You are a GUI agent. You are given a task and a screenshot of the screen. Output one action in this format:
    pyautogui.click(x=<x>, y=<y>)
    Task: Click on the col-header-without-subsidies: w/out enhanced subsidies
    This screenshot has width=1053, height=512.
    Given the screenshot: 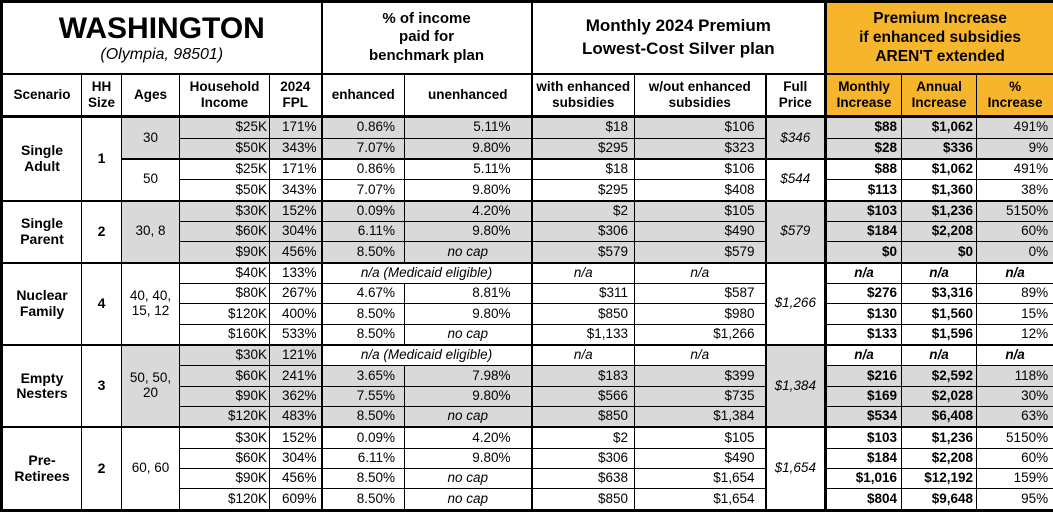 What is the action you would take?
    pyautogui.click(x=700, y=95)
    